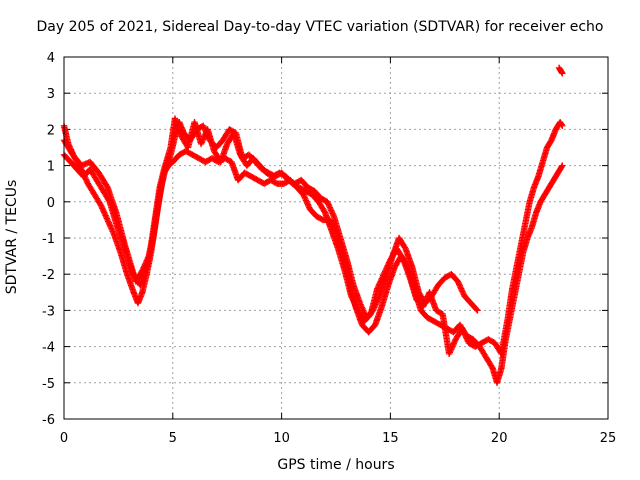  Describe the element at coordinates (51, 203) in the screenshot. I see `y-tick-label: 0` at that location.